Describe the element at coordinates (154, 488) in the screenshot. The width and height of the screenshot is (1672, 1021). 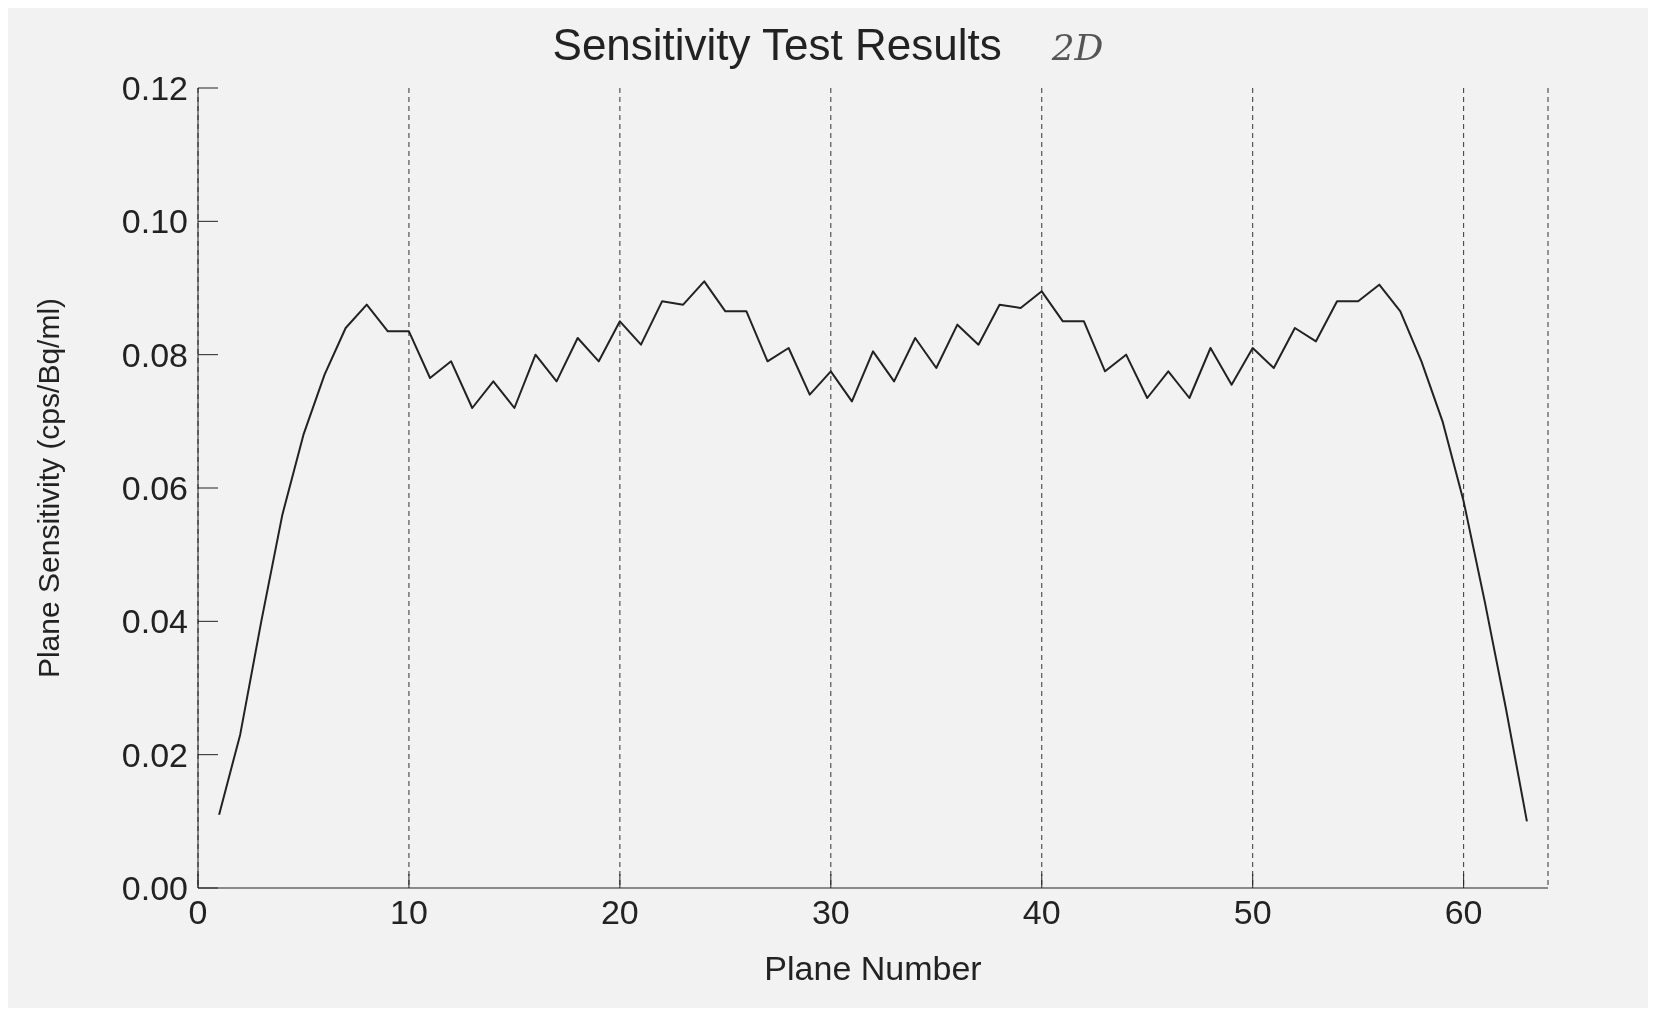
I see `y-tick-label: 0.06` at that location.